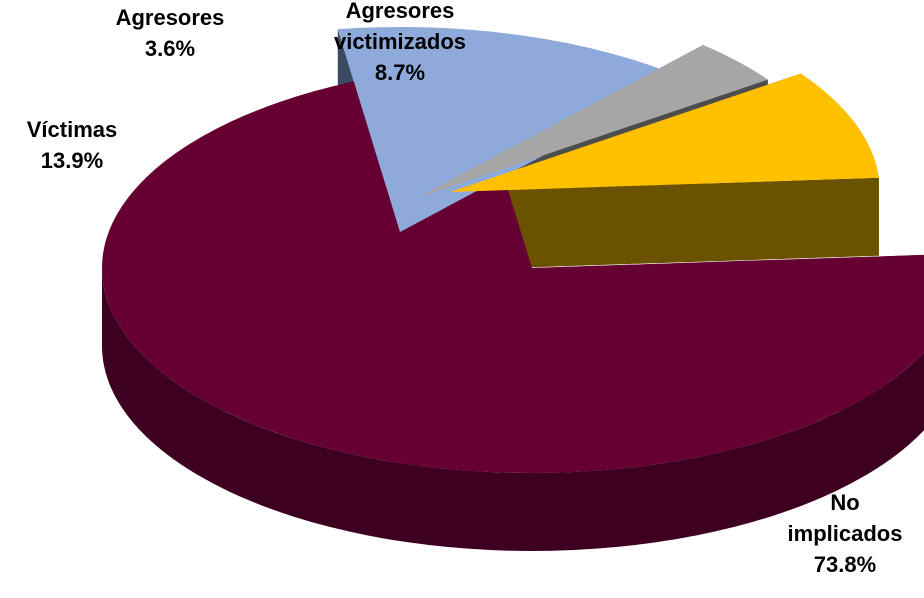 The image size is (924, 598). Describe the element at coordinates (170, 33) in the screenshot. I see `slice-label-2: Agresores 3.6%` at that location.